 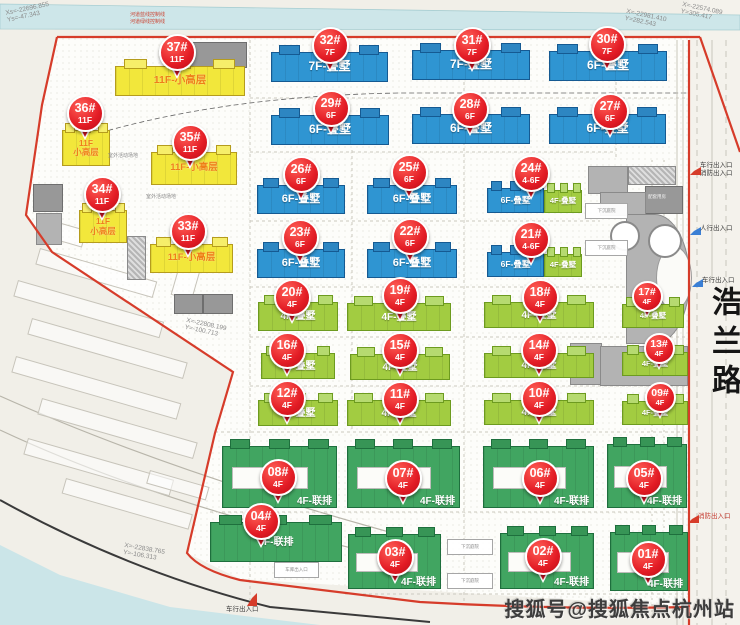 I want to click on pin-number: 09#, so click(x=660, y=392).